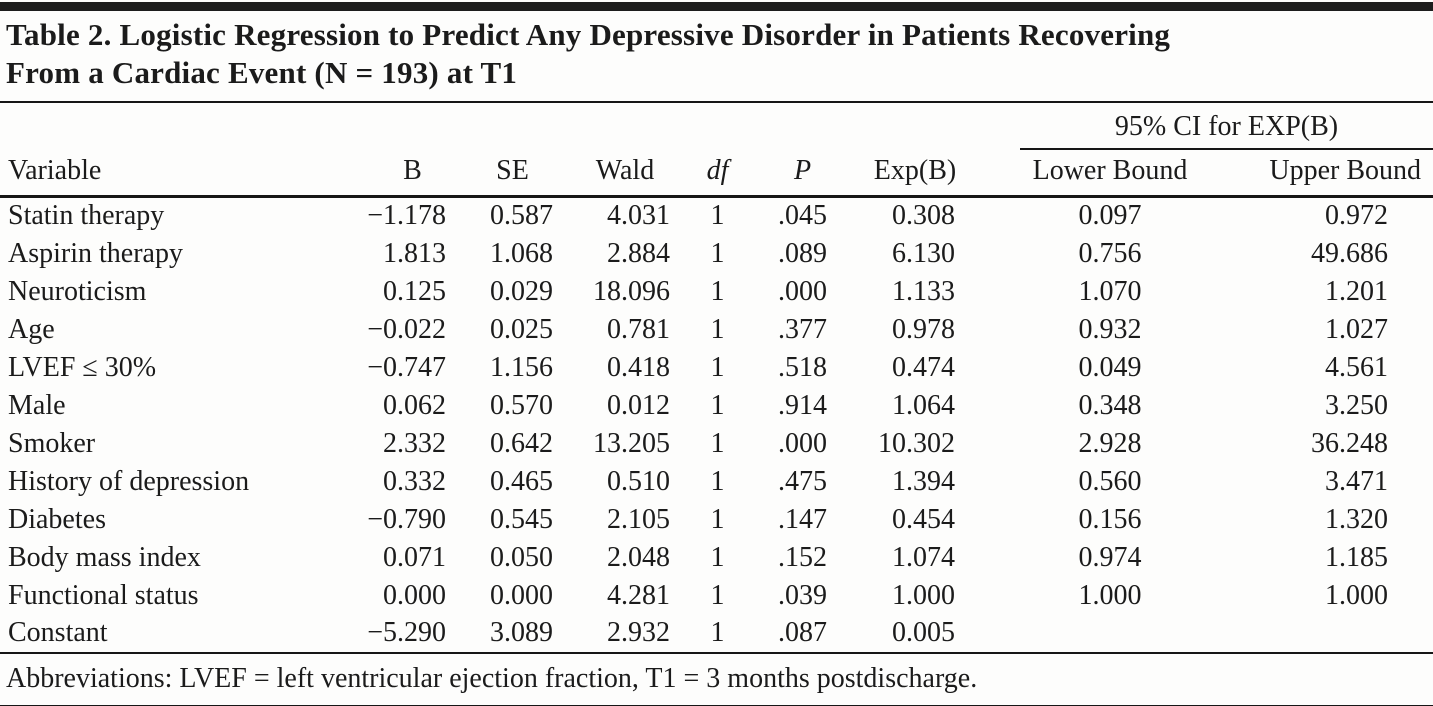 Image resolution: width=1433 pixels, height=706 pixels. Describe the element at coordinates (104, 557) in the screenshot. I see `cell-variable: Body mass index` at that location.